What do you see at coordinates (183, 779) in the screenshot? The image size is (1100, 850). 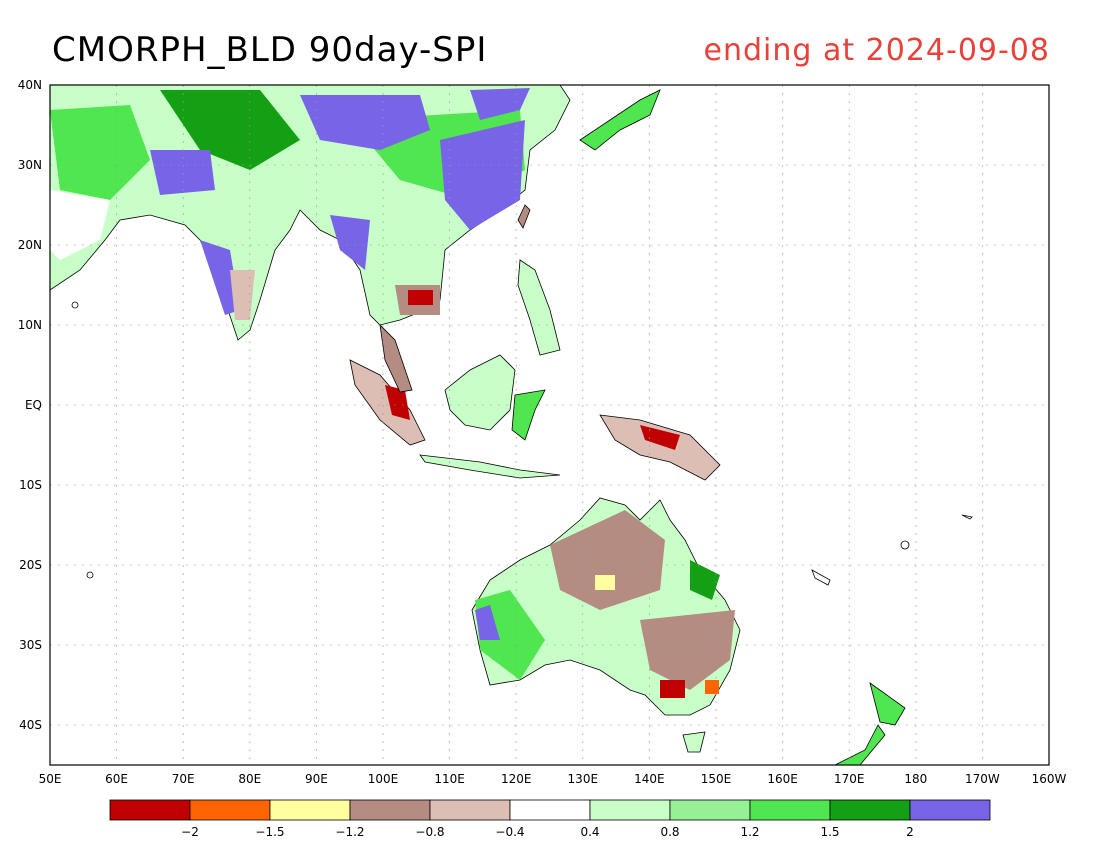 I see `lon-label: 70E` at bounding box center [183, 779].